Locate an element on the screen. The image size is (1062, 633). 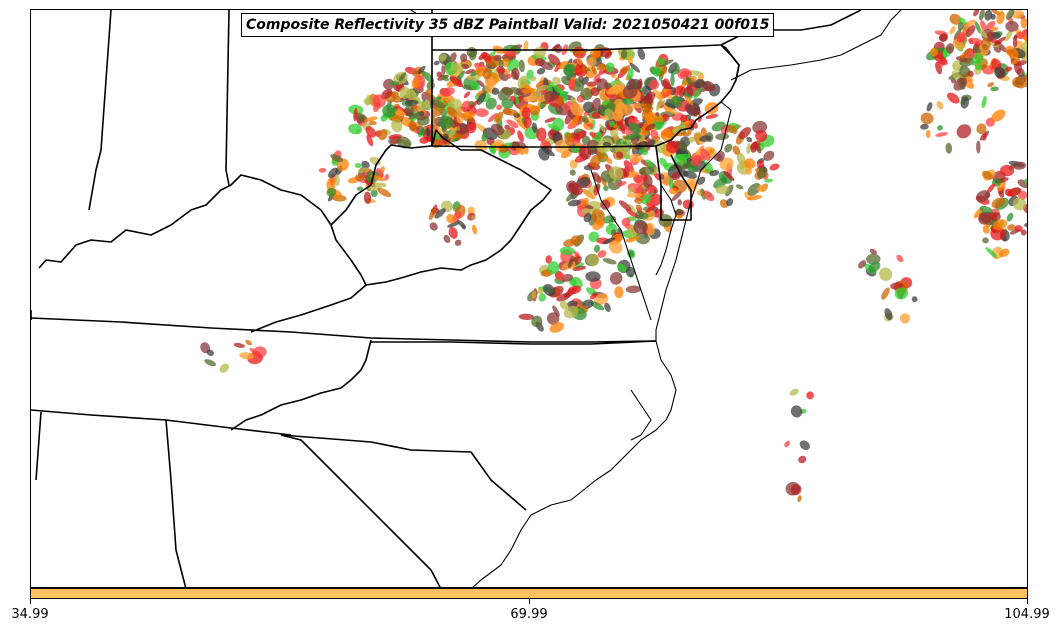
state-border-ohio-pennsylvania is located at coordinates (227, 98).